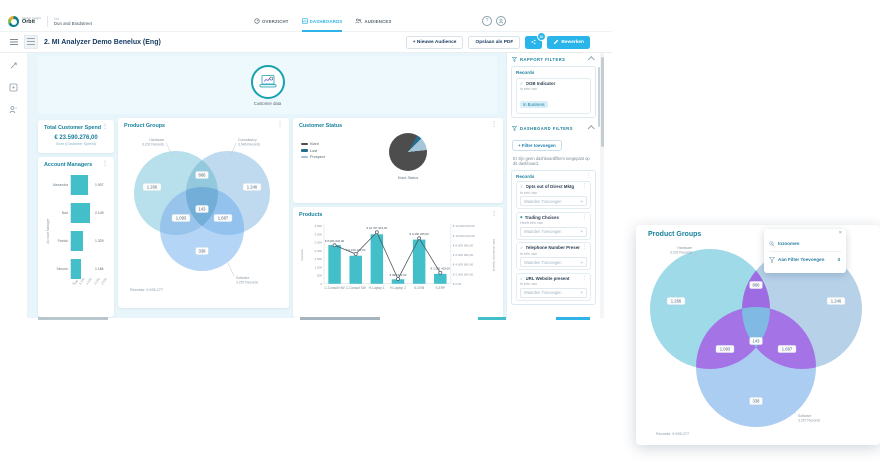 The width and height of the screenshot is (880, 472). I want to click on account-icon, so click(501, 21).